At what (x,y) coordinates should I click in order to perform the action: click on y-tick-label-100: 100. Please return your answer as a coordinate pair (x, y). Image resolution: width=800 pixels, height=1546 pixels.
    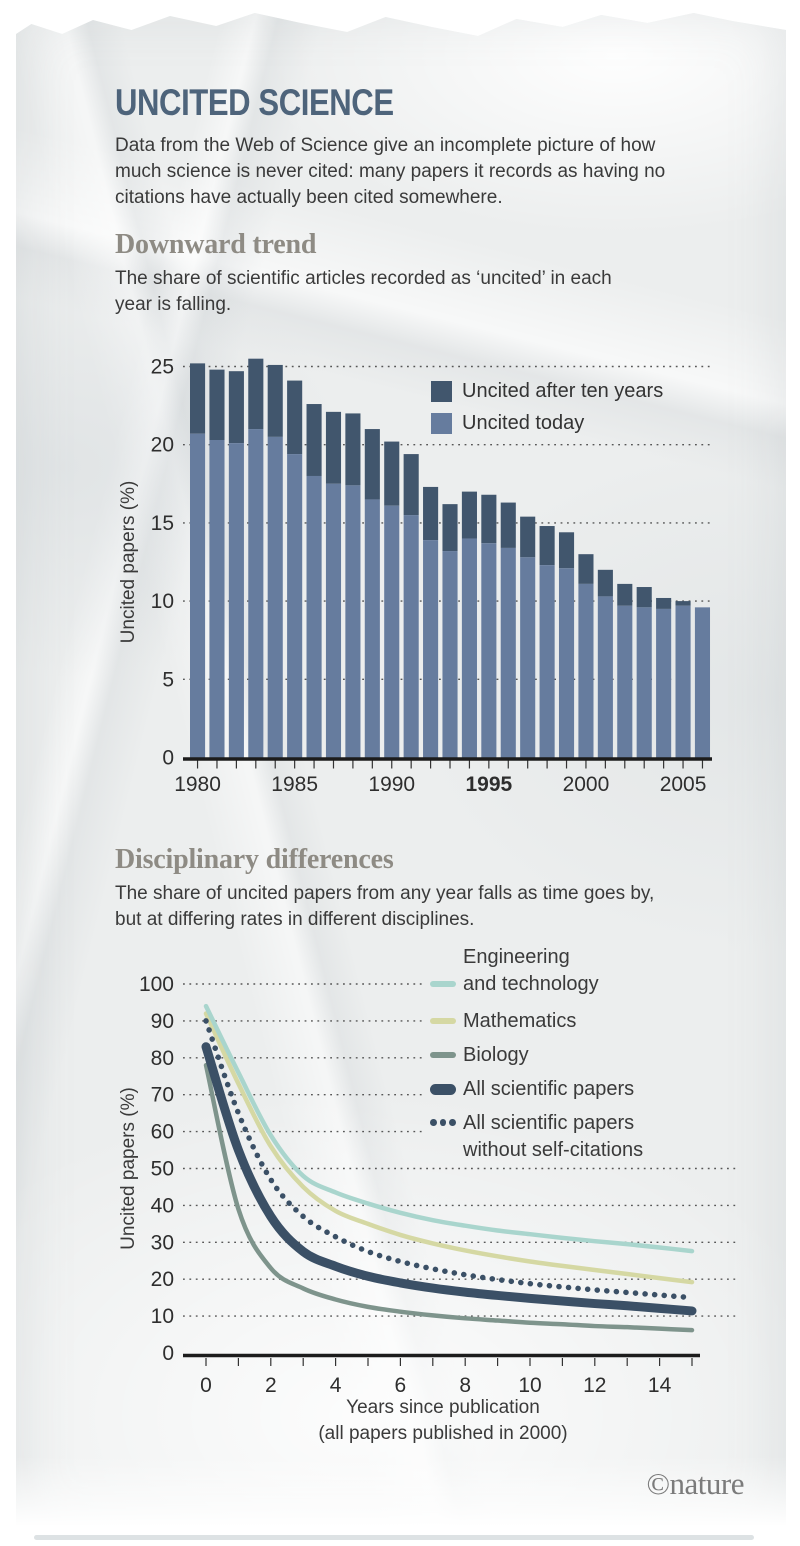
    Looking at the image, I should click on (156, 984).